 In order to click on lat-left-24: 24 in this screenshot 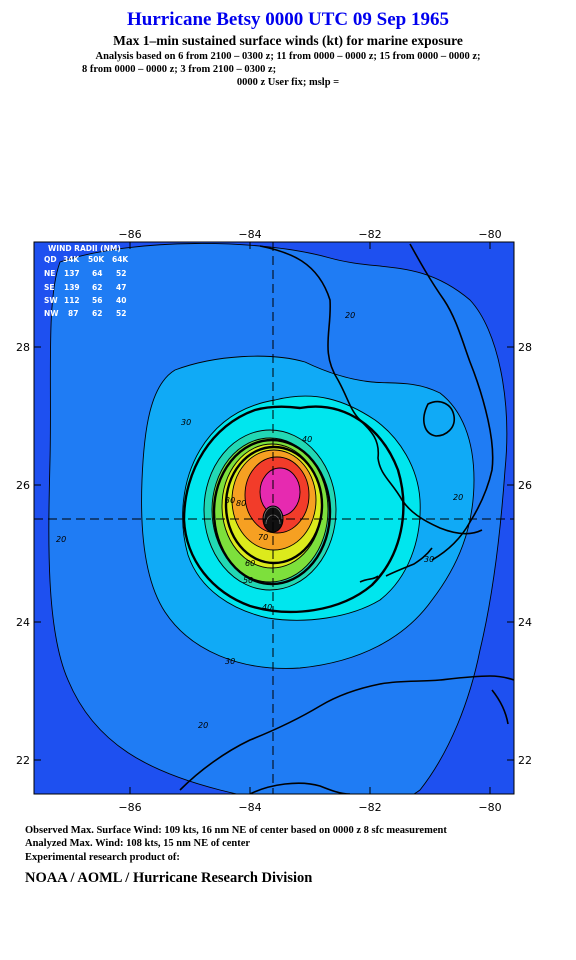, I will do `click(23, 622)`.